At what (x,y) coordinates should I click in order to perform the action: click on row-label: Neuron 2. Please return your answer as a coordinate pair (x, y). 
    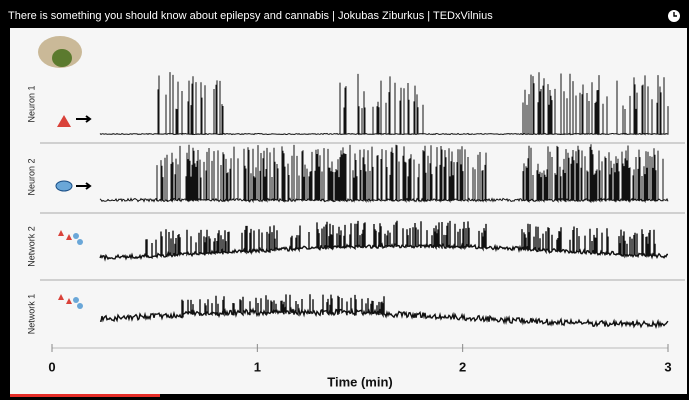
    Looking at the image, I should click on (31, 176).